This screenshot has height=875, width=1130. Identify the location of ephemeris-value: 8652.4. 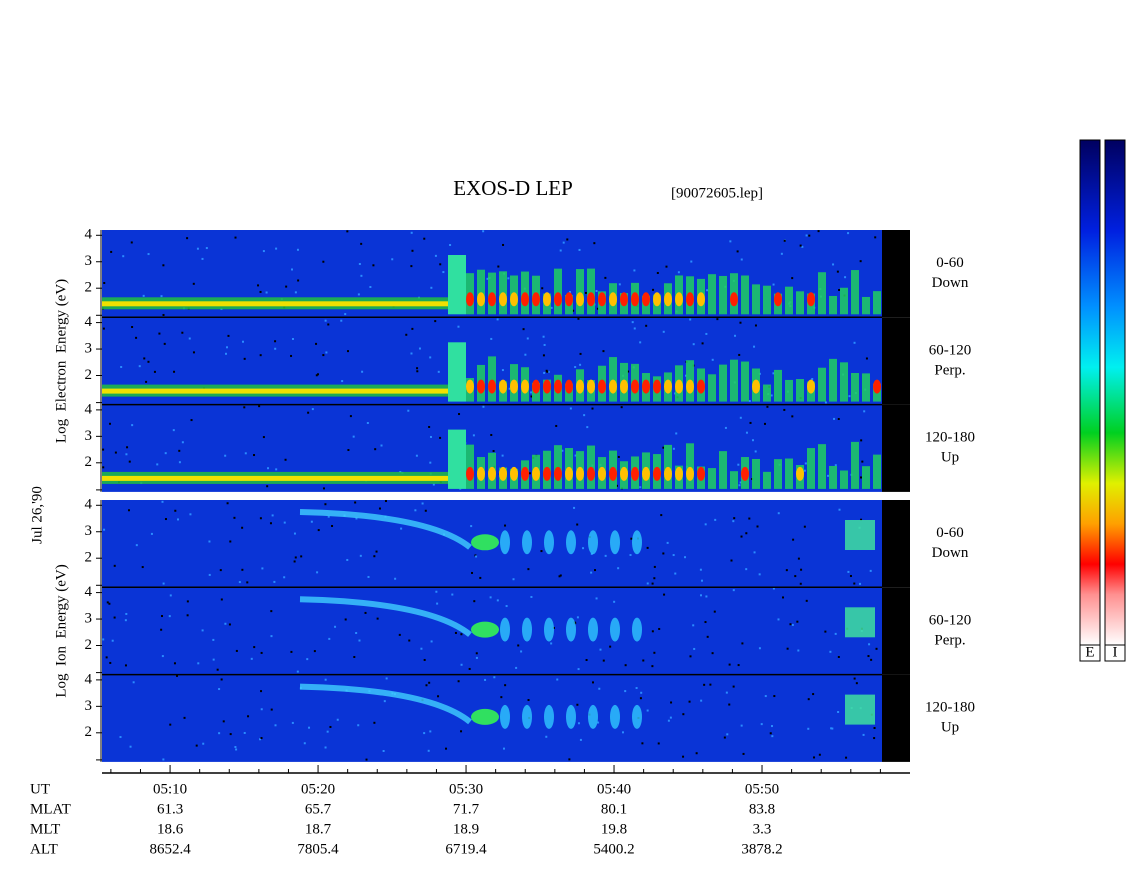
(170, 849).